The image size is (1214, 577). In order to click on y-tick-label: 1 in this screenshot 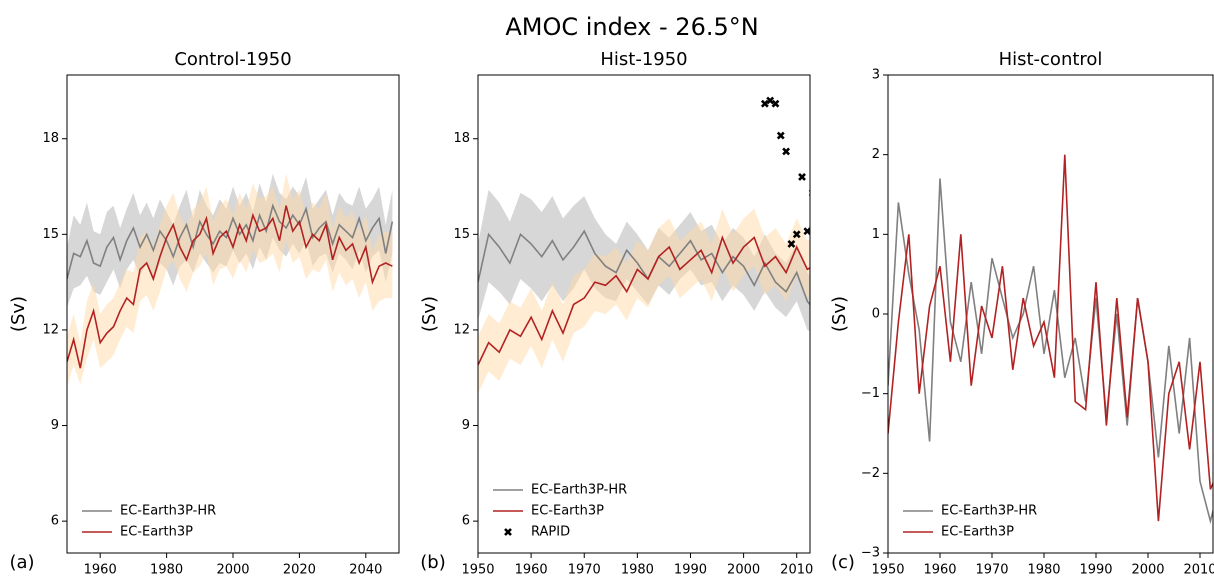, I will do `click(876, 234)`.